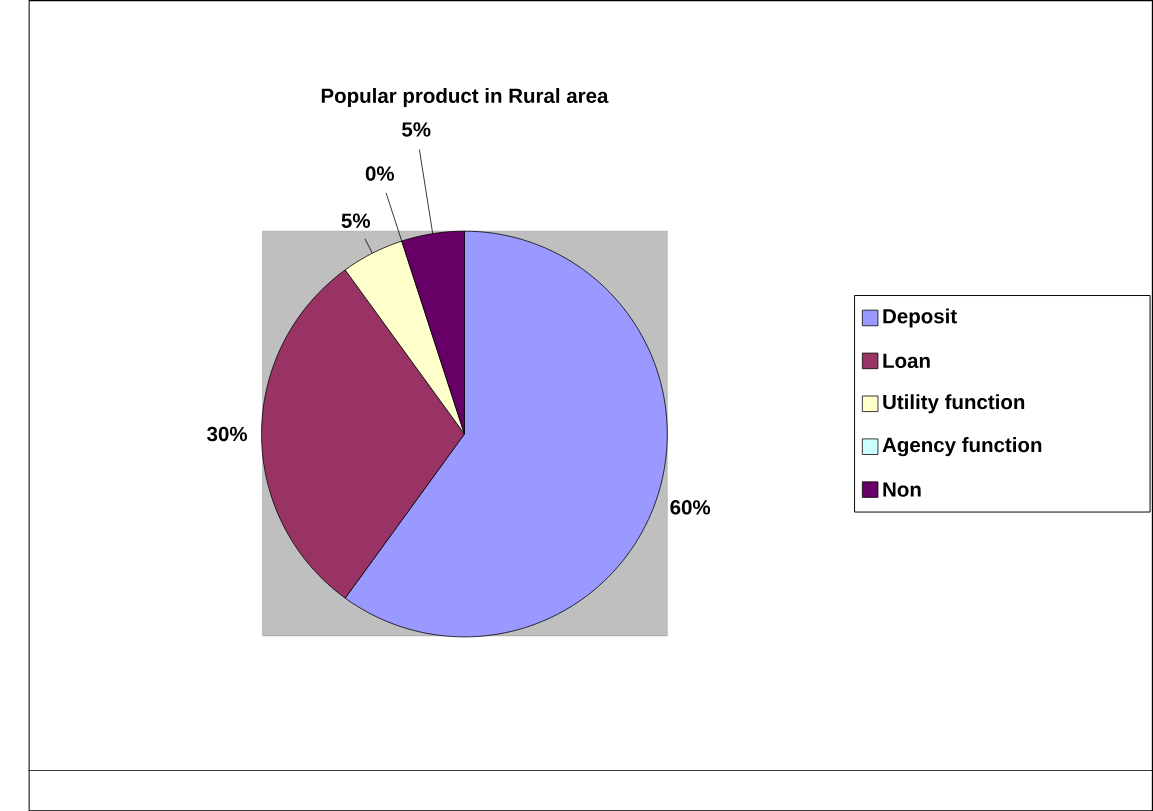 The width and height of the screenshot is (1153, 811). I want to click on data-label: 60%, so click(690, 507).